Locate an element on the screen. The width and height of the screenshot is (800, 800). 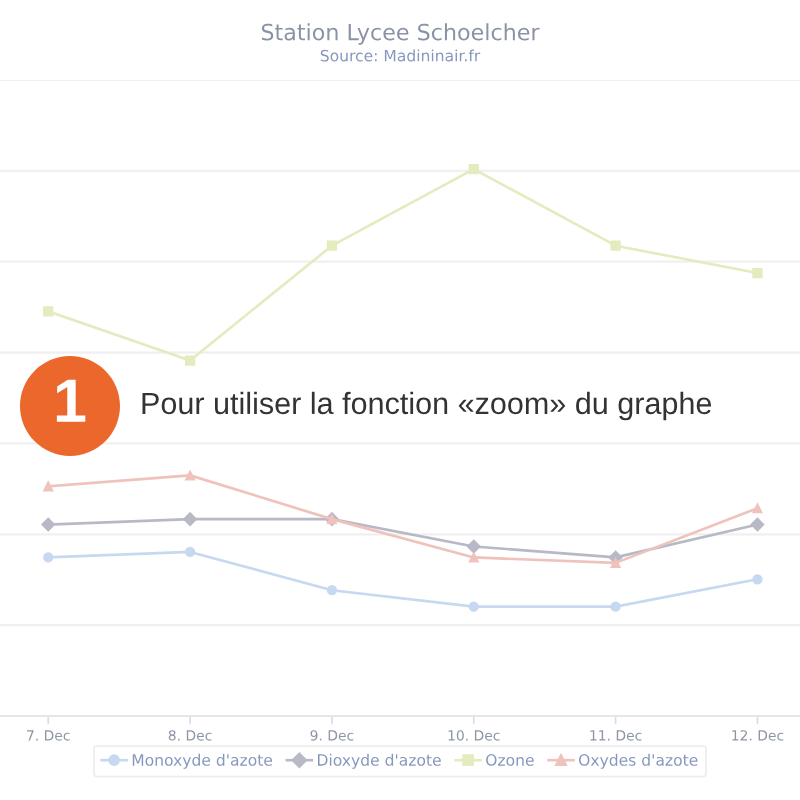
chart-title: Station Lycee Schoelcher is located at coordinates (400, 34).